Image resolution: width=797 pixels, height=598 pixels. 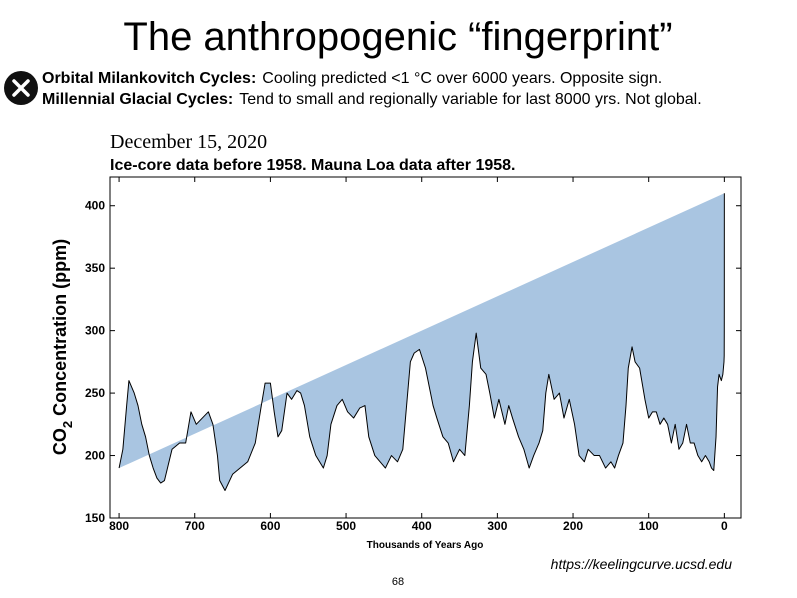 What do you see at coordinates (497, 526) in the screenshot?
I see `x-tick-label: 300` at bounding box center [497, 526].